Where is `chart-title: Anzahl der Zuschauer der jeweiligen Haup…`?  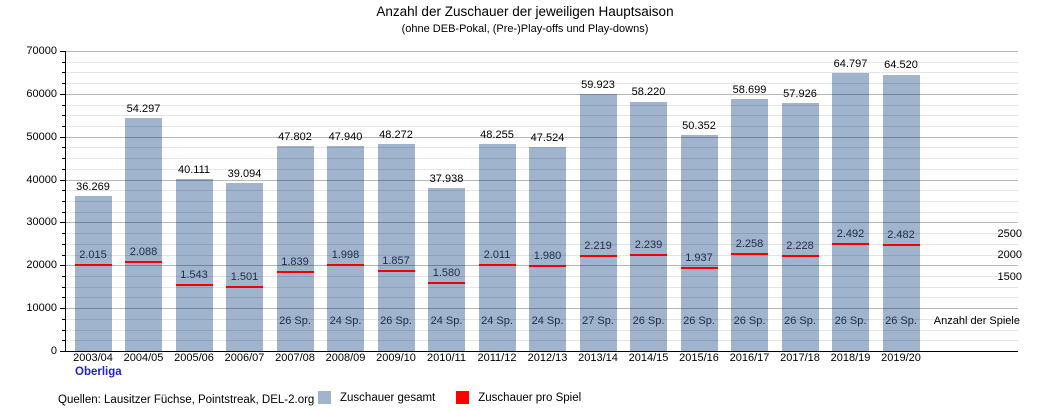
chart-title: Anzahl der Zuschauer der jeweiligen Haup… is located at coordinates (525, 11).